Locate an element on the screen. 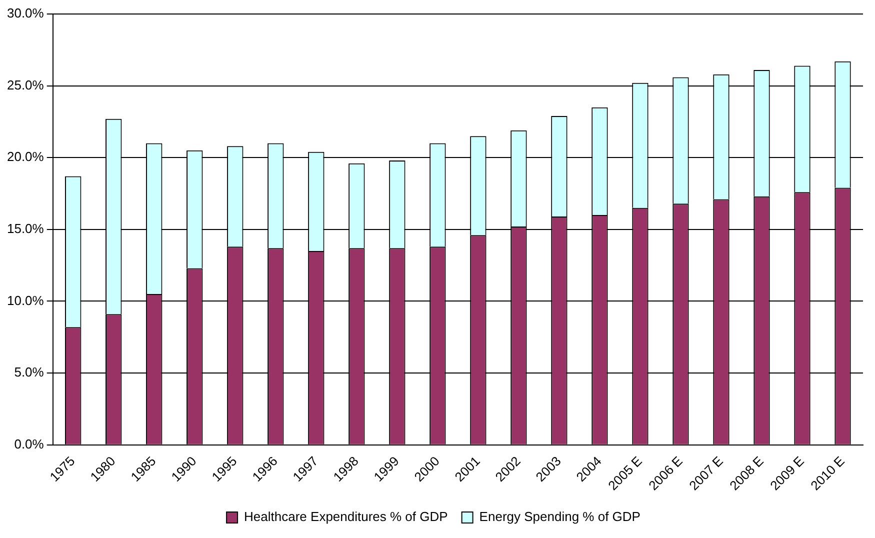 Image resolution: width=875 pixels, height=538 pixels. y-tick-label: 5.0% is located at coordinates (29, 372).